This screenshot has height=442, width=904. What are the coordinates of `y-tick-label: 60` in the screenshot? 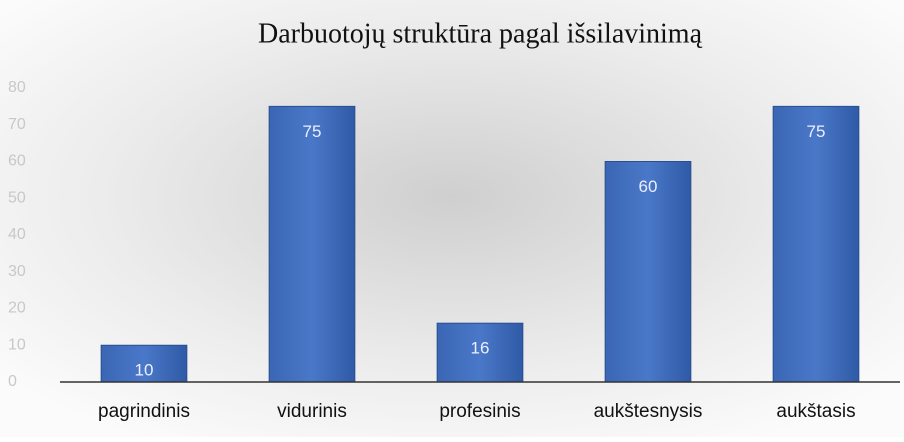 It's located at (17, 161).